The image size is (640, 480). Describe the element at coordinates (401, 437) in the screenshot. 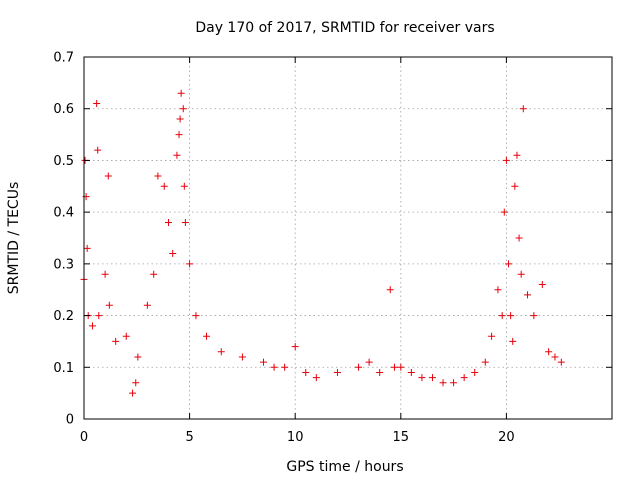

I see `x-tick-label: 15` at that location.